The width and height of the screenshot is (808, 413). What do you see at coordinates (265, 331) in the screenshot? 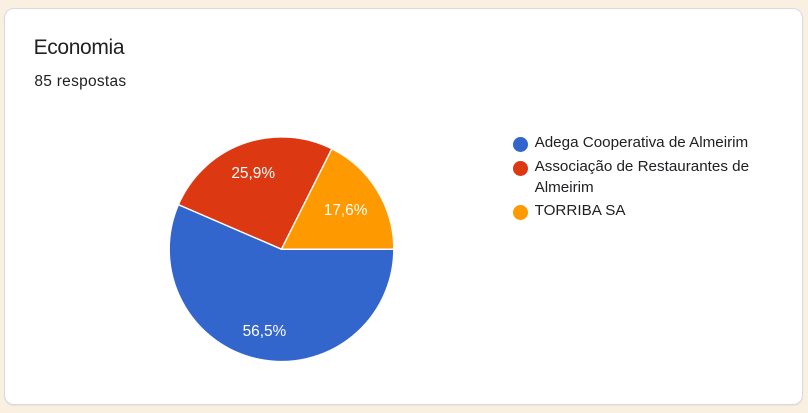
I see `svg-text: 56,5%` at bounding box center [265, 331].